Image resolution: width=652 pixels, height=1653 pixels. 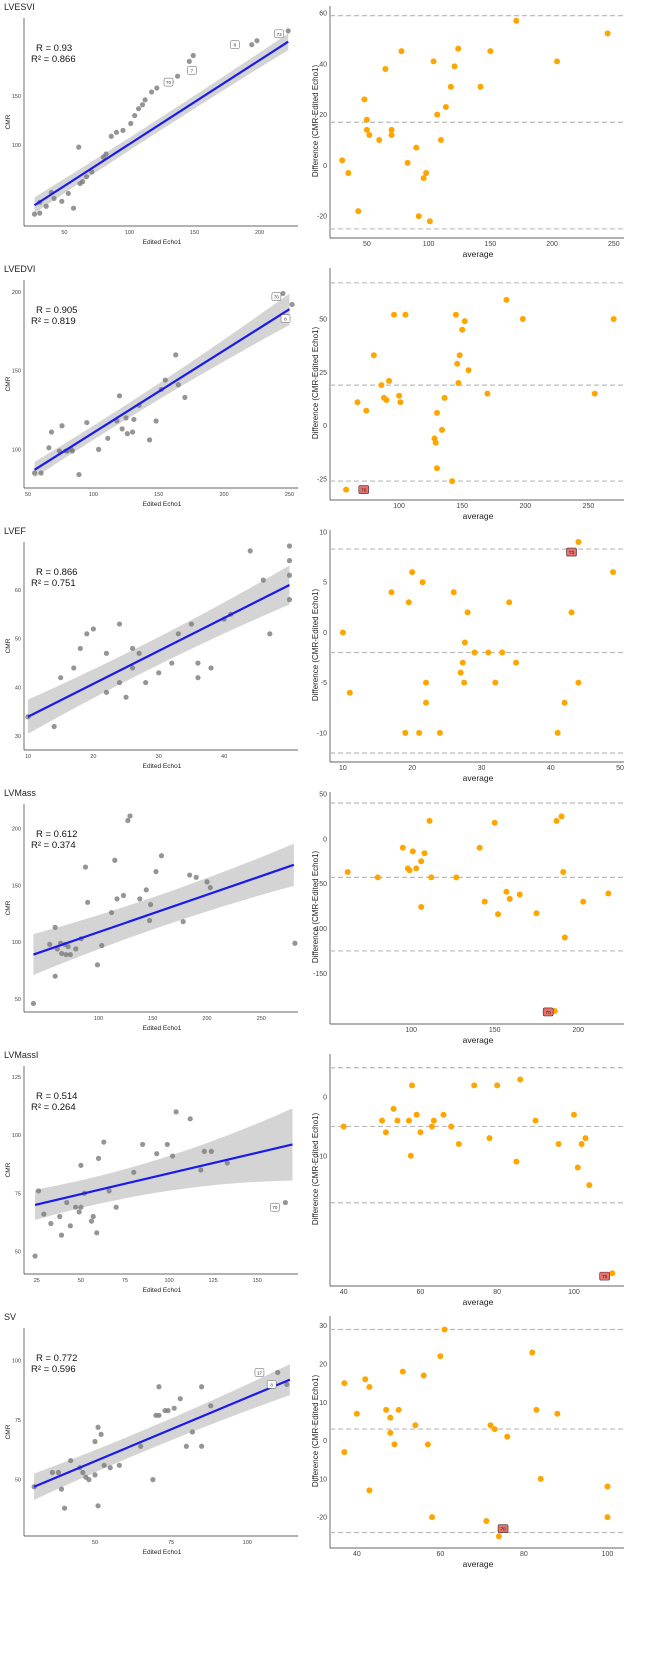 What do you see at coordinates (429, 244) in the screenshot?
I see `ba-x-tick-label: 100` at bounding box center [429, 244].